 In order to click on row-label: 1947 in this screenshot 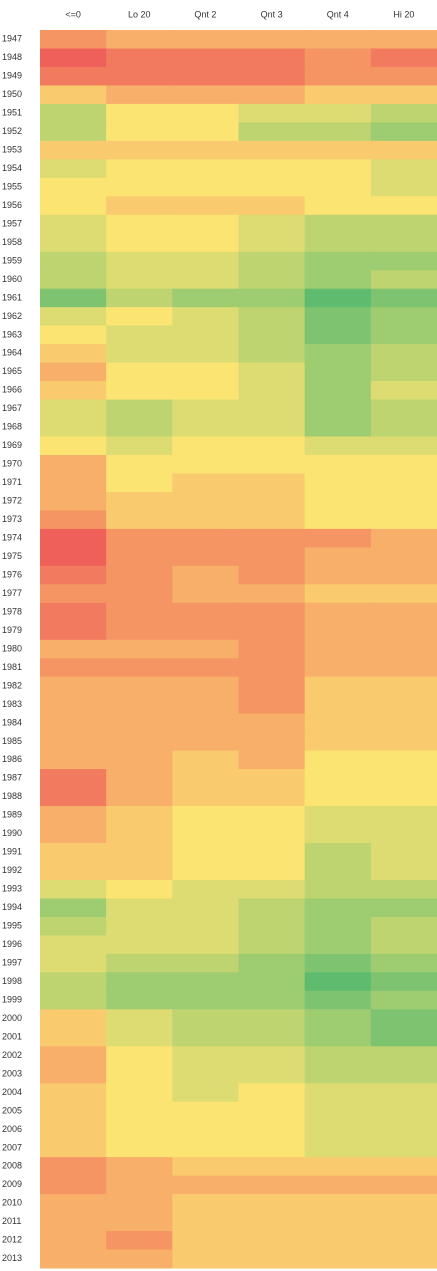, I will do `click(12, 39)`.